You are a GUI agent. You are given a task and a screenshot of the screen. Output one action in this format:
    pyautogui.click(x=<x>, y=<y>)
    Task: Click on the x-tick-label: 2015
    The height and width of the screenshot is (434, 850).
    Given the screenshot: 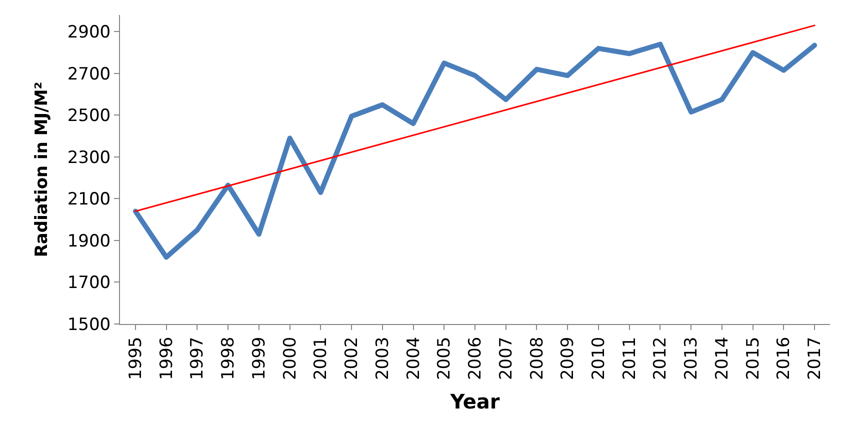 What is the action you would take?
    pyautogui.click(x=753, y=358)
    